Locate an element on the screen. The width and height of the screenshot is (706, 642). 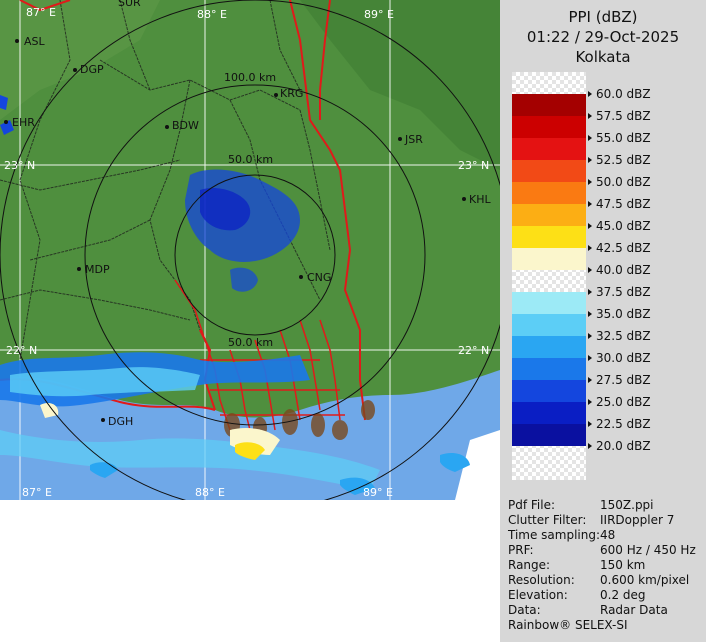
timestamp: 01:22 / 29-Oct-2025 is located at coordinates (603, 37).